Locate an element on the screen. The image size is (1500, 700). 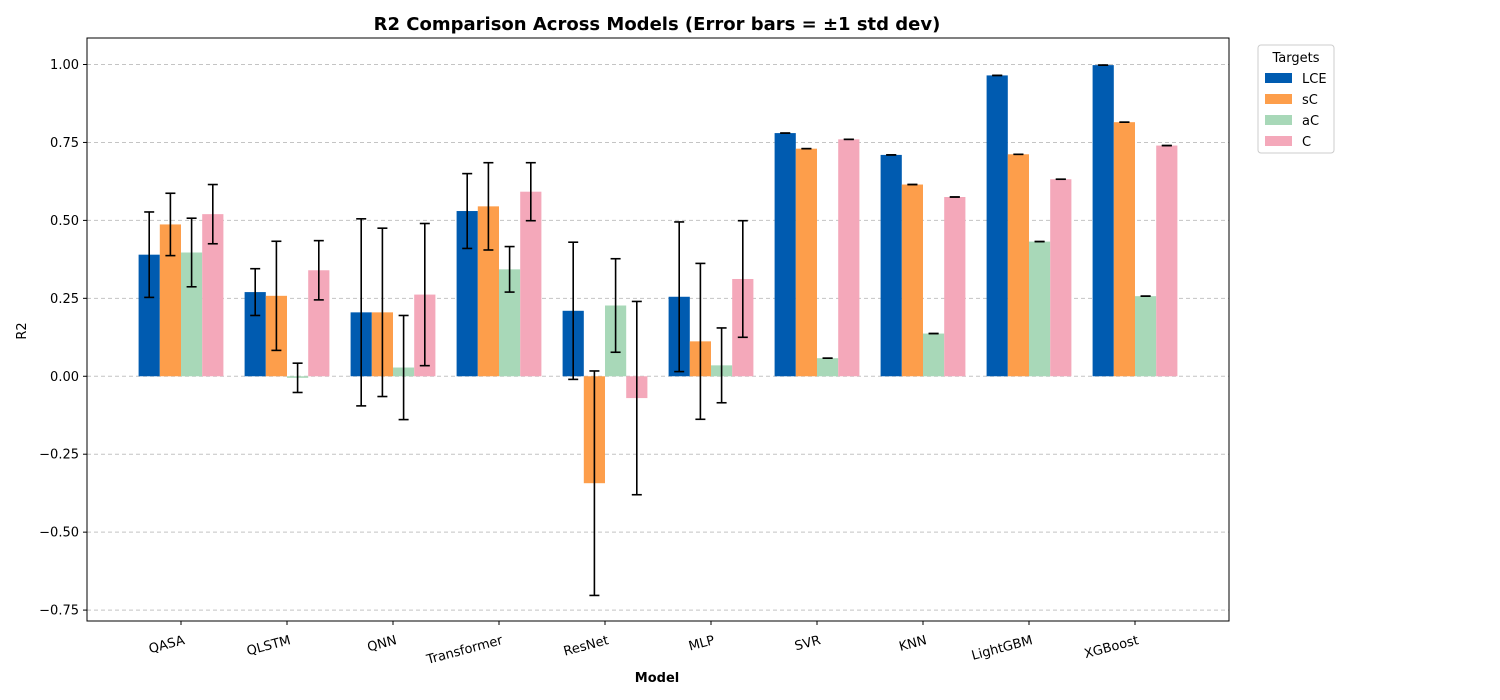
bar-ac-svr is located at coordinates (828, 367).